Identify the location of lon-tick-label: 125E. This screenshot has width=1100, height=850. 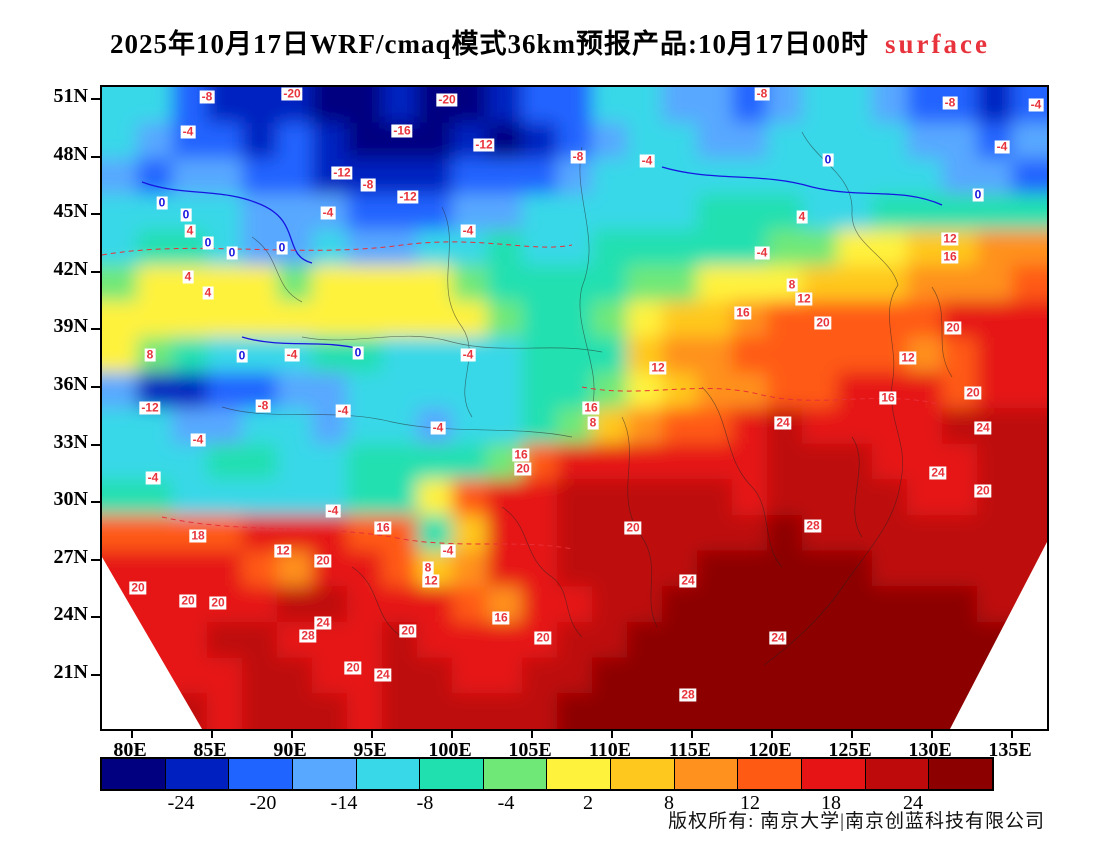
(850, 750).